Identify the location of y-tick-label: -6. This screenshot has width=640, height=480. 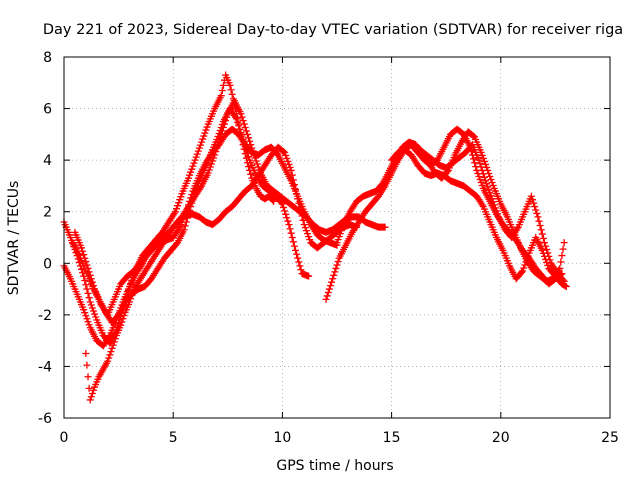
(45, 419).